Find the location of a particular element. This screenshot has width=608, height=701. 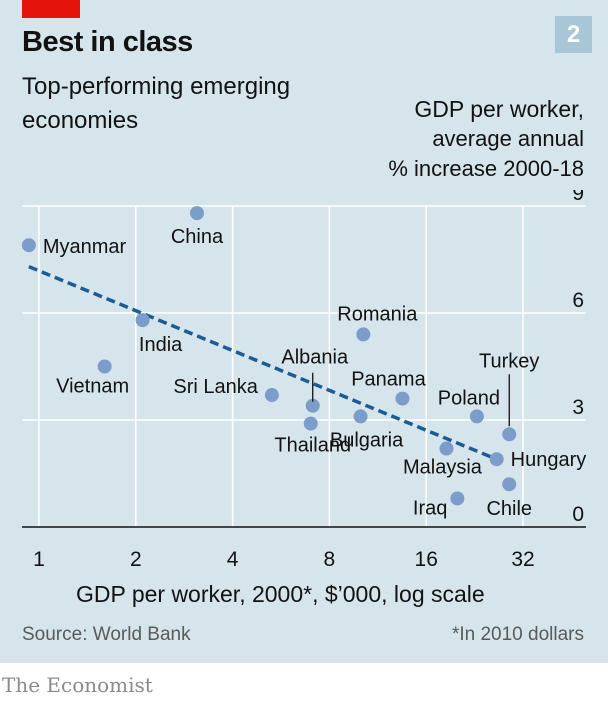

data-point-chile is located at coordinates (509, 484).